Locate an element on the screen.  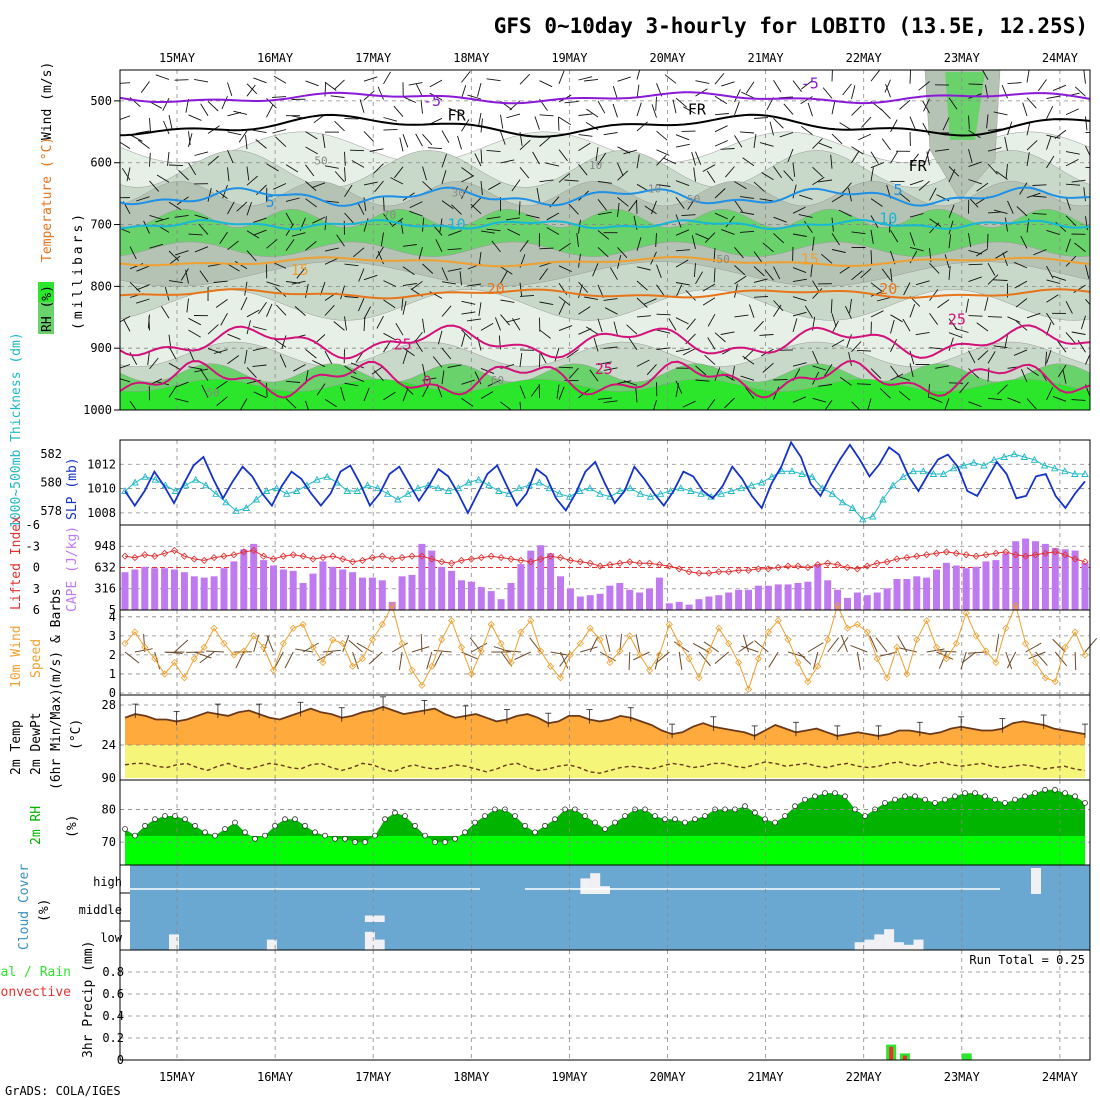
slp-label: SLP (mb) is located at coordinates (72, 488).